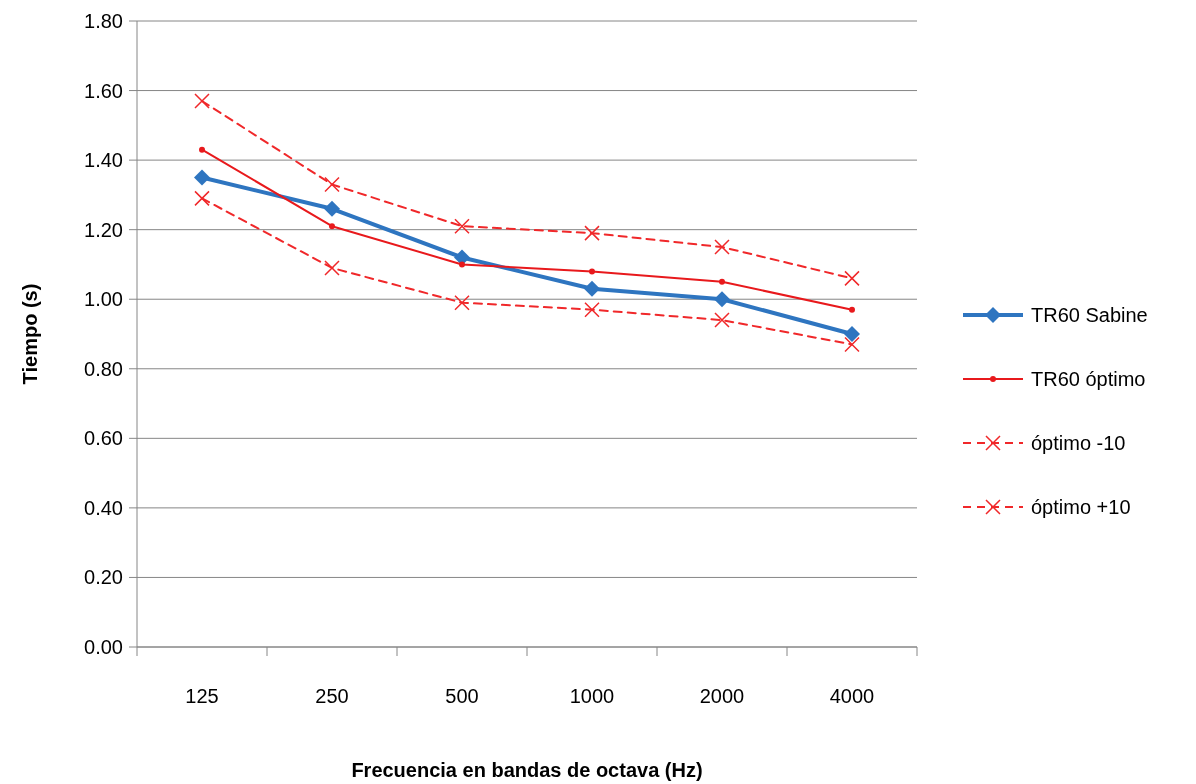 The image size is (1196, 784). I want to click on y-tick-label: 1.00, so click(103, 299).